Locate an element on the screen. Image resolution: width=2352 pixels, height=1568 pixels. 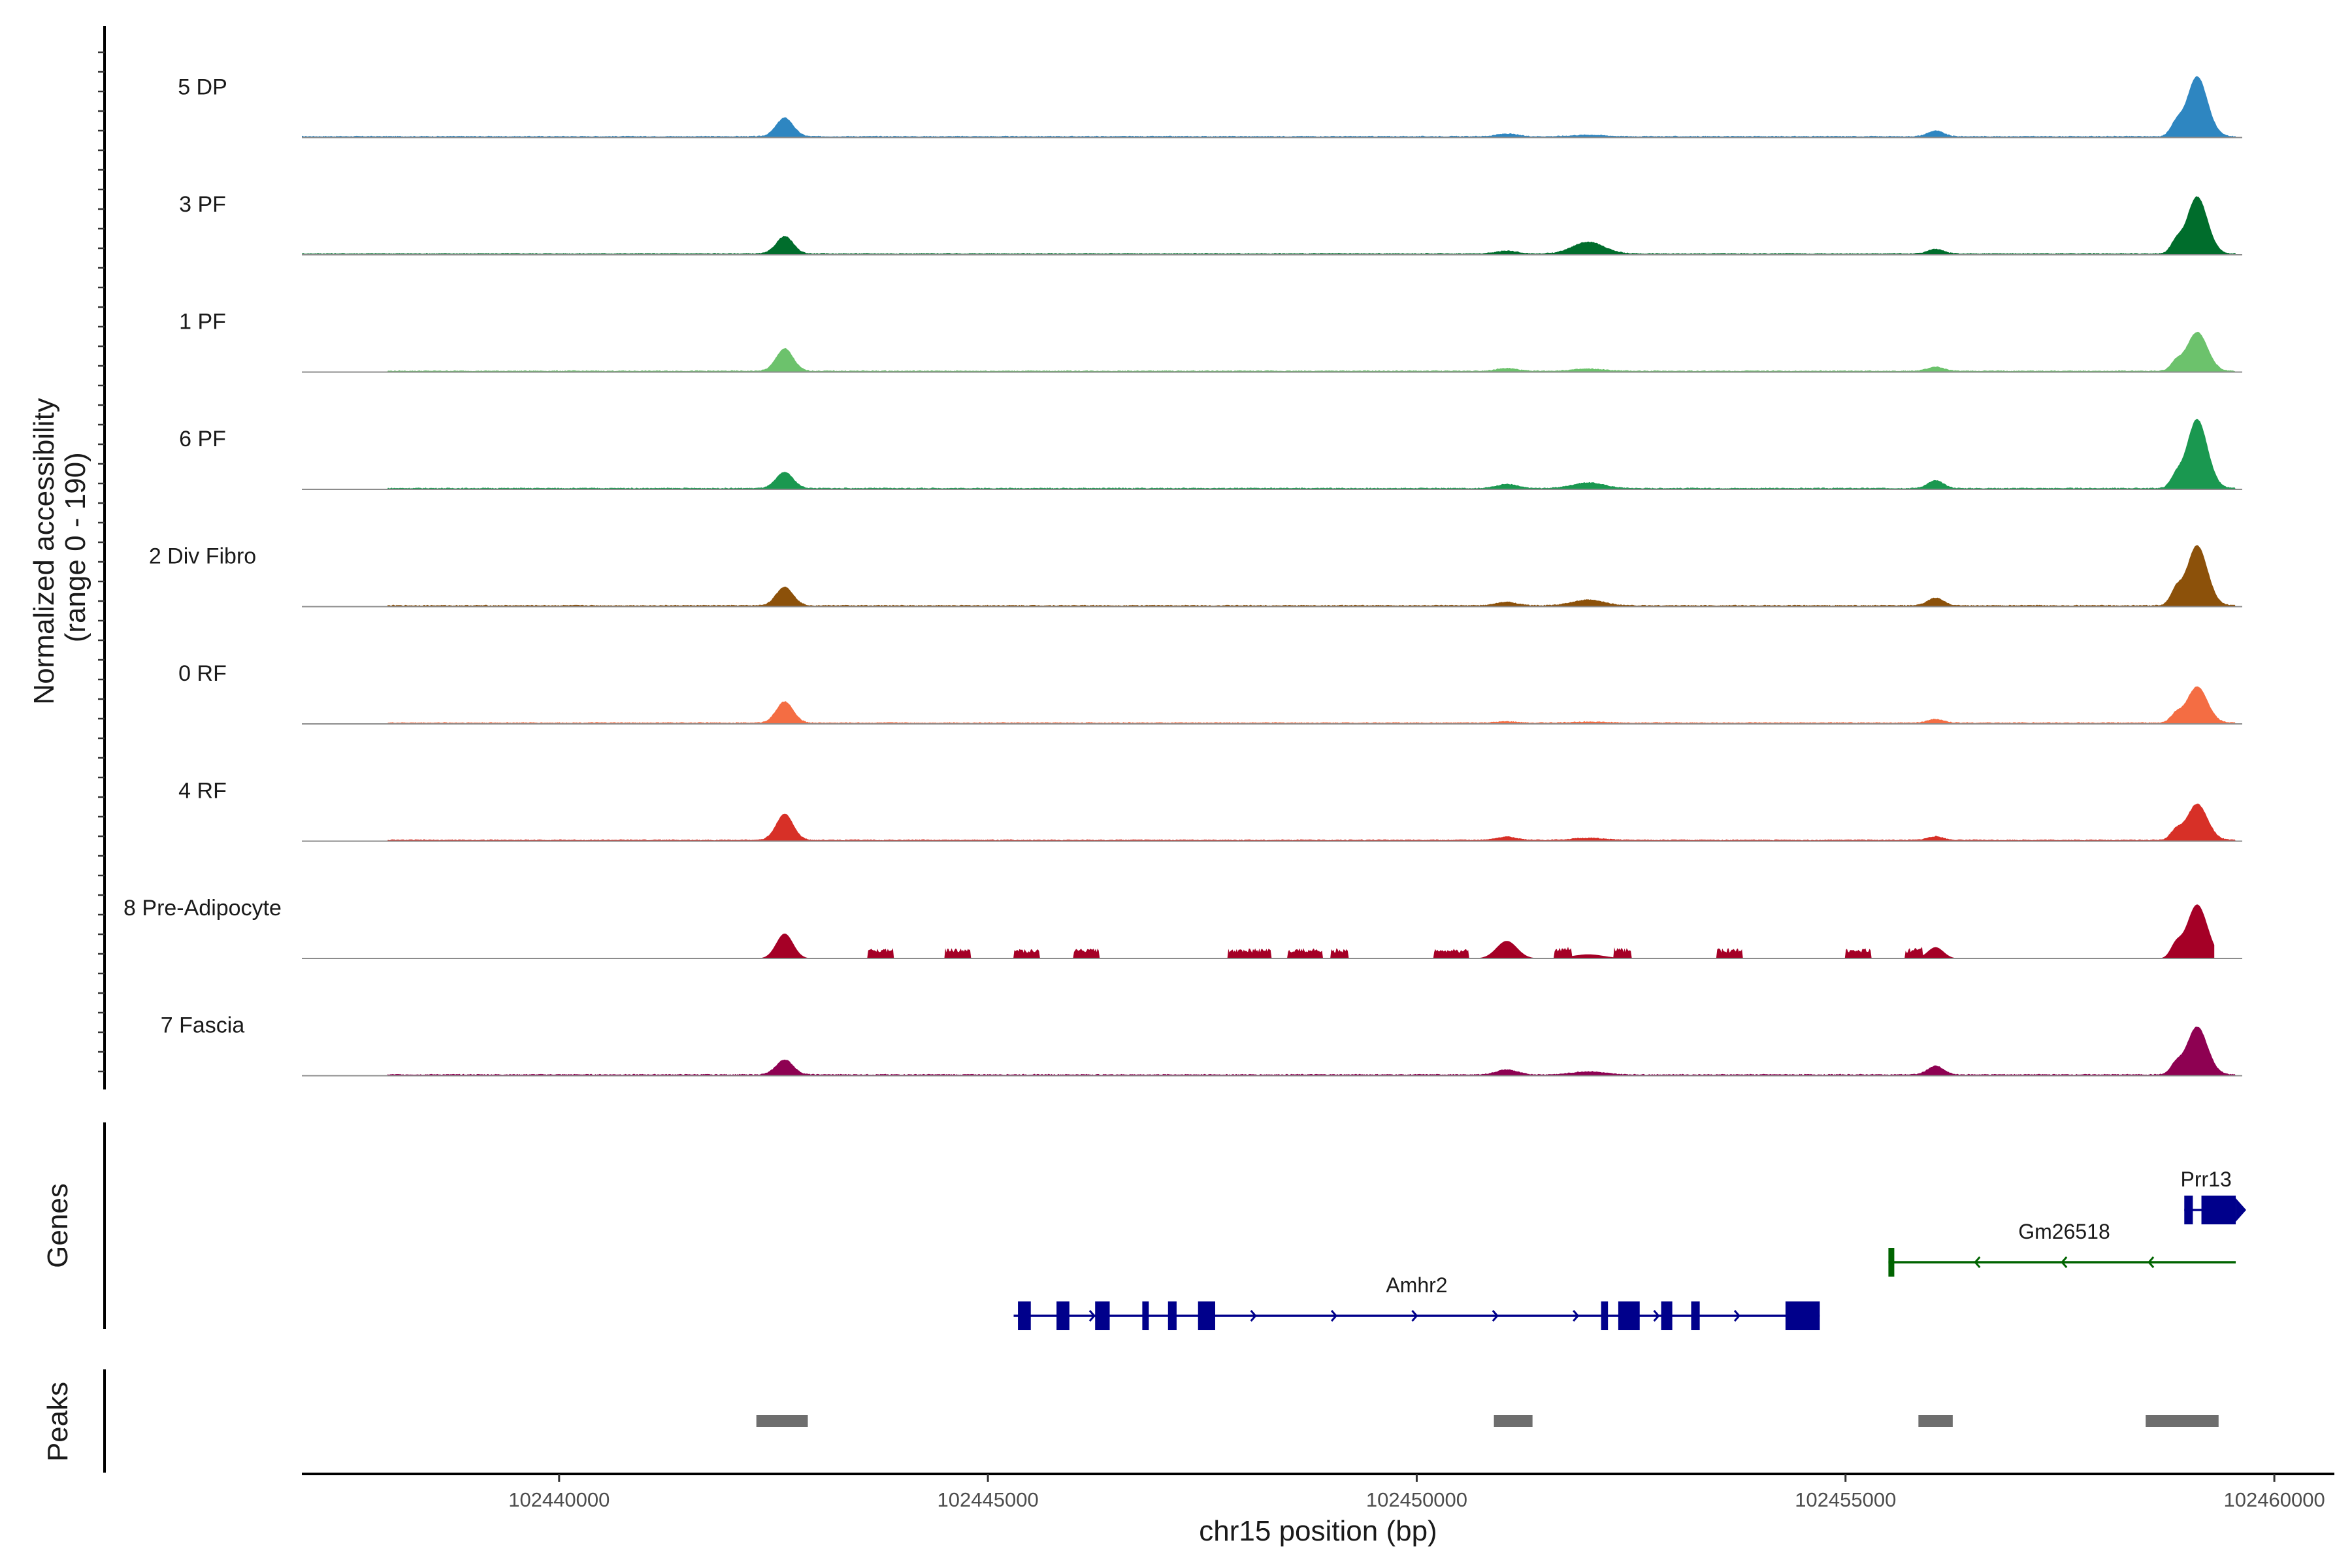
coverage-y-axis-title-line2: (range 0 - 190) is located at coordinates (75, 547).